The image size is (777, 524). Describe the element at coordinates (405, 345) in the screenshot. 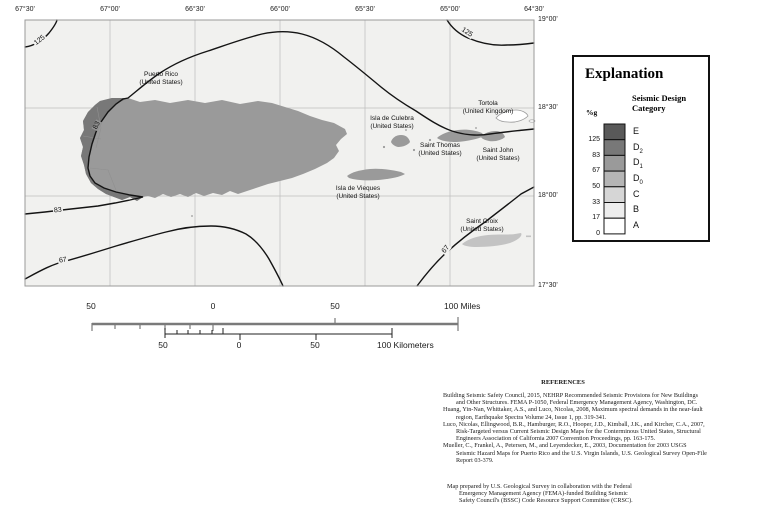

I see `km-label-100: 100 Kilometers` at that location.